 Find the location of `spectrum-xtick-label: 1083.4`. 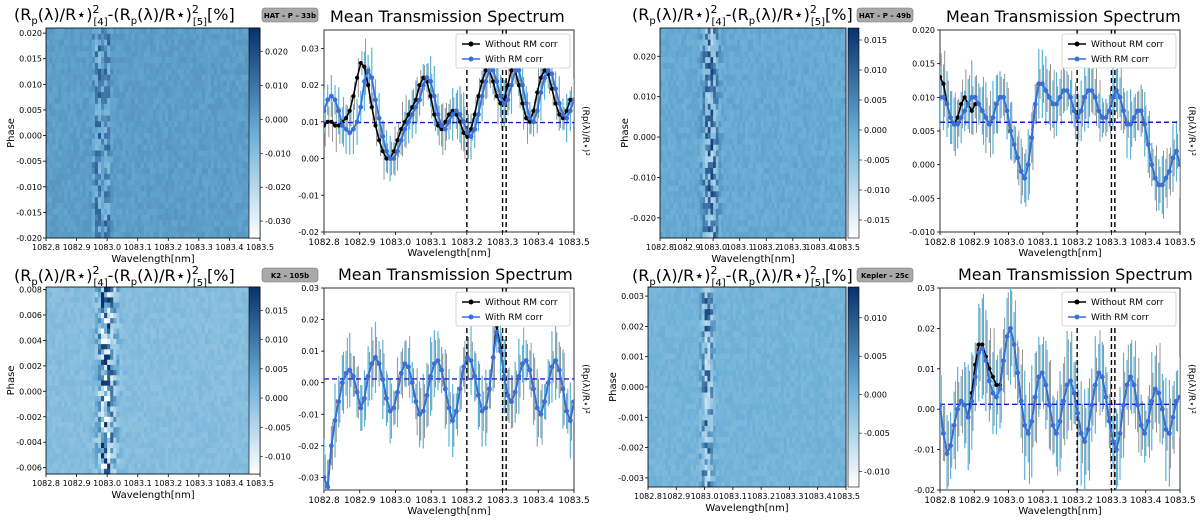

spectrum-xtick-label: 1083.4 is located at coordinates (539, 243).